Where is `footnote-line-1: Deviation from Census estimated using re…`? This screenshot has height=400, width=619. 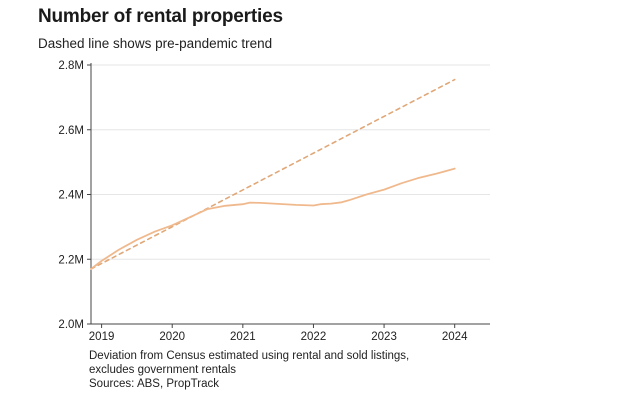
footnote-line-1: Deviation from Census estimated using re… is located at coordinates (249, 356).